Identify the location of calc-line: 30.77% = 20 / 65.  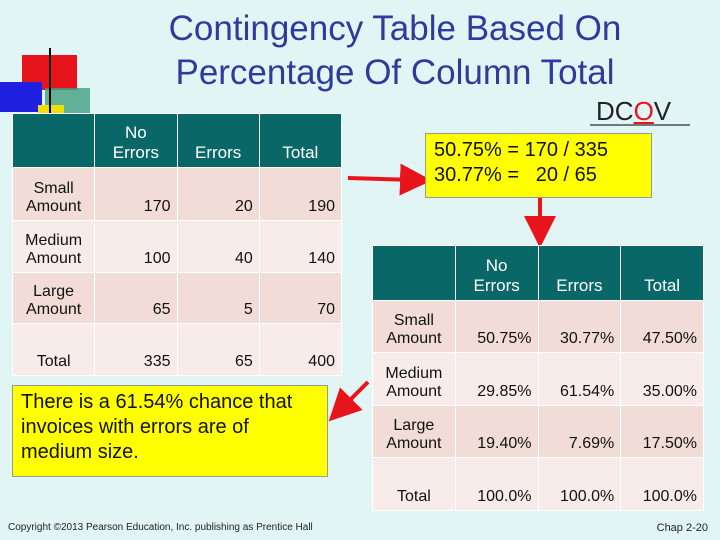
(515, 175).